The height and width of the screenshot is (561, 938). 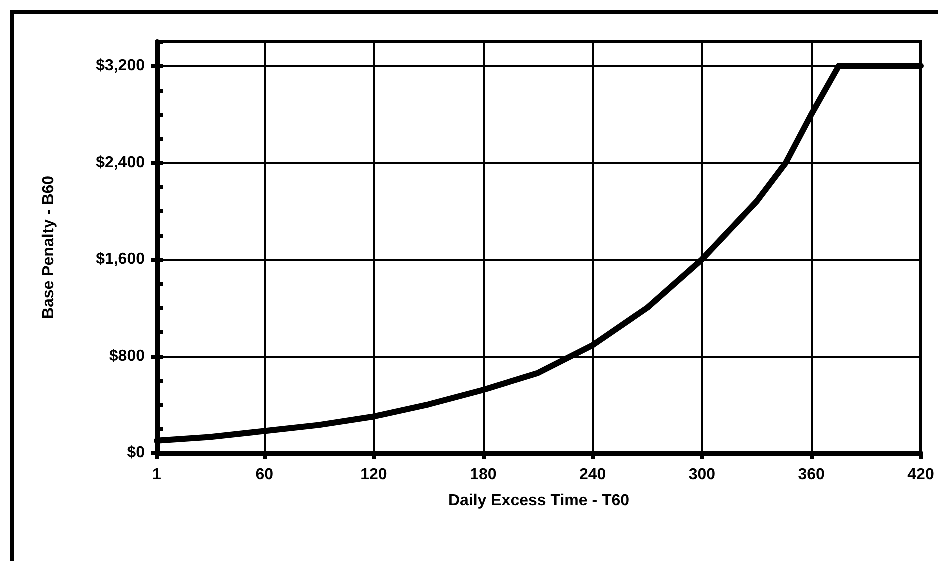 I want to click on y-axis-title: Base Penalty - B60, so click(x=49, y=248).